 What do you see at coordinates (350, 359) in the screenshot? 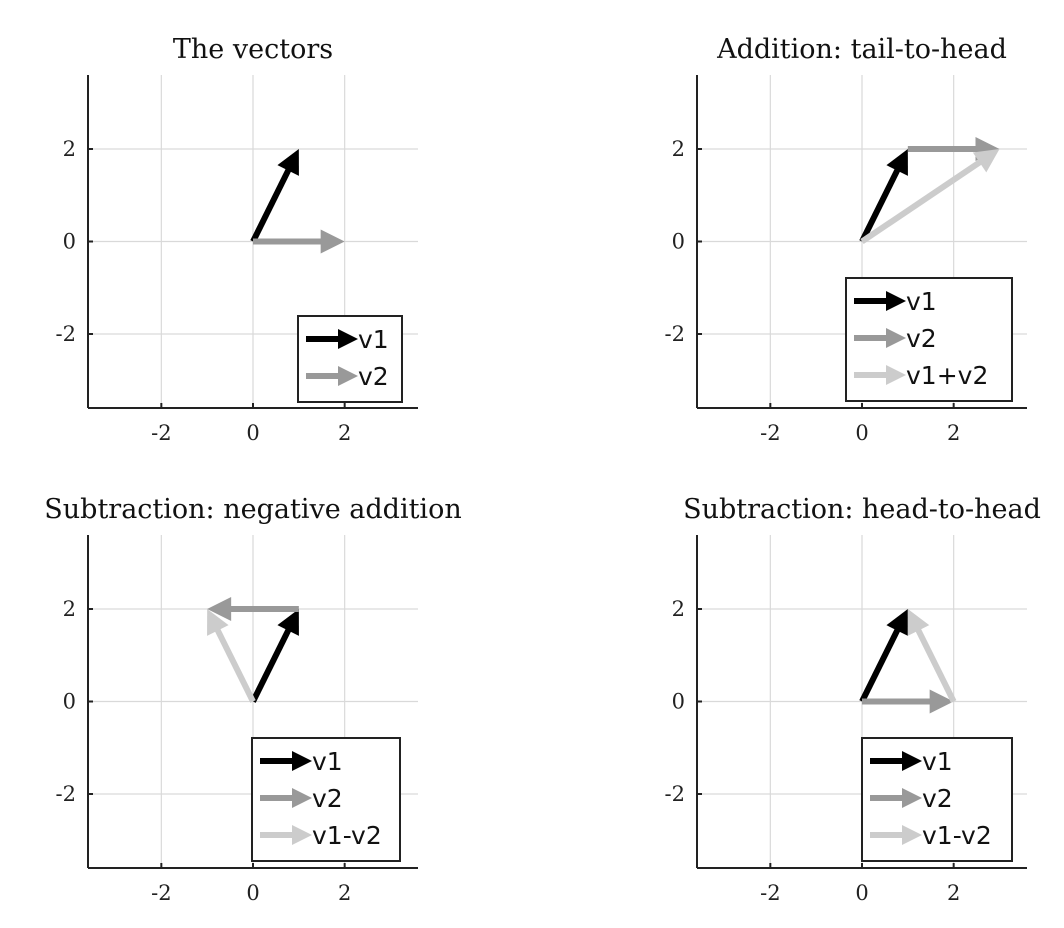
I see `legend-box` at bounding box center [350, 359].